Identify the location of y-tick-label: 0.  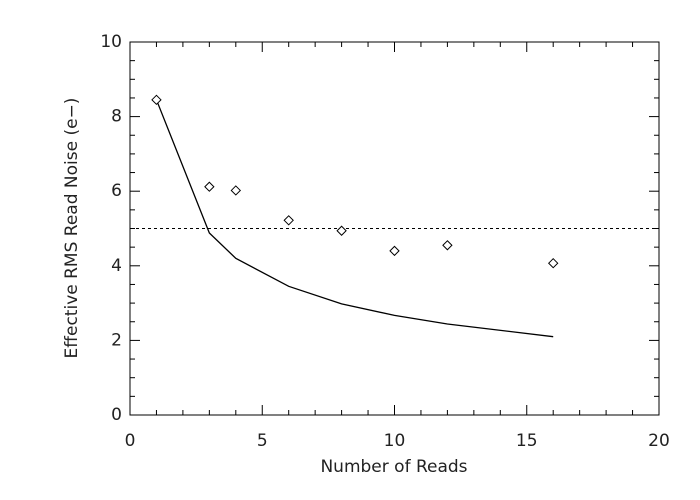
(116, 415).